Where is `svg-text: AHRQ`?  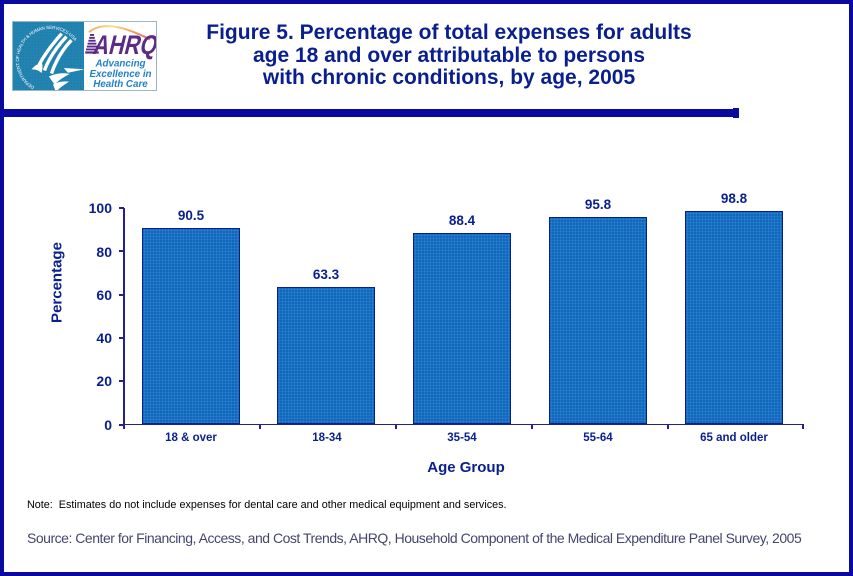
svg-text: AHRQ is located at coordinates (123, 45).